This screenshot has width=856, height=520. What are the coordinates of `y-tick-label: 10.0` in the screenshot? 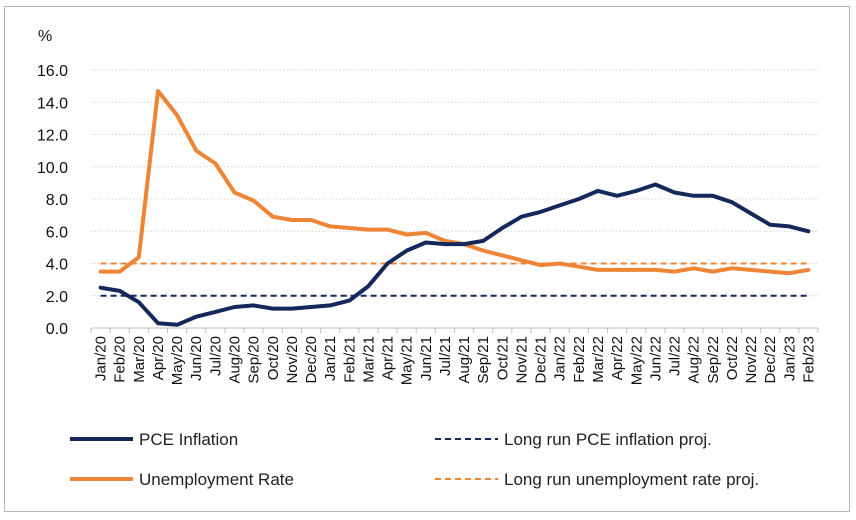 It's located at (52, 168).